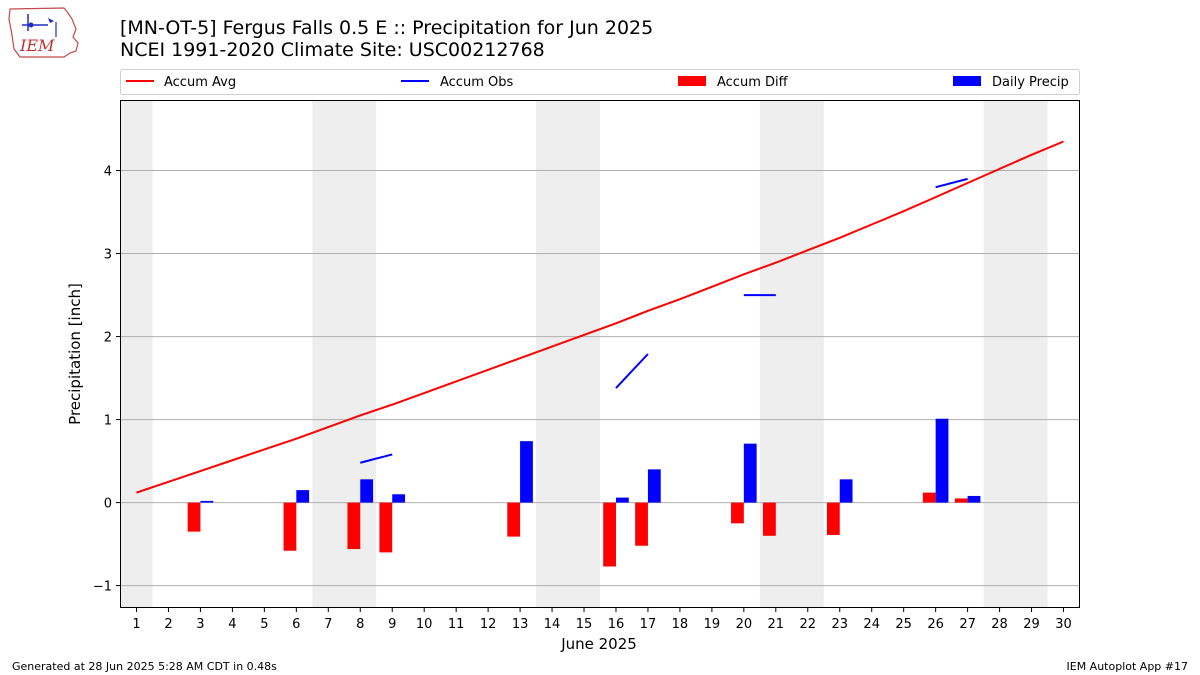 The image size is (1200, 675). What do you see at coordinates (520, 624) in the screenshot?
I see `x-tick-label: 13` at bounding box center [520, 624].